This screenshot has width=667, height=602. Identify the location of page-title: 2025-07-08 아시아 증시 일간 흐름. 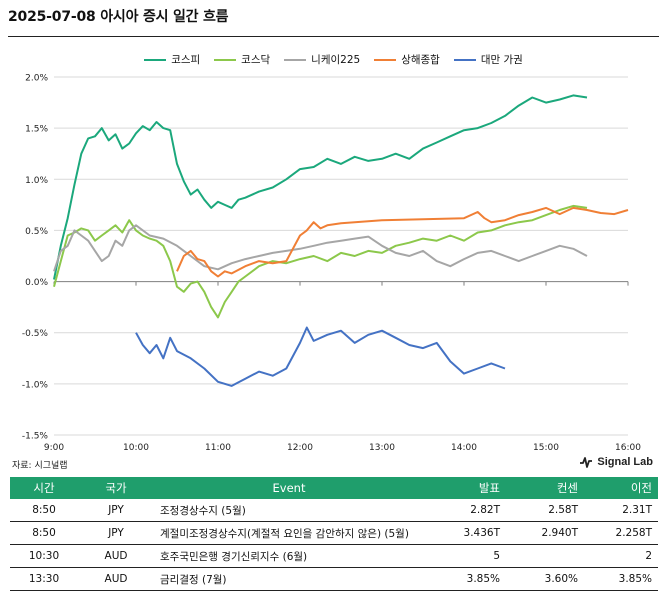
(118, 17).